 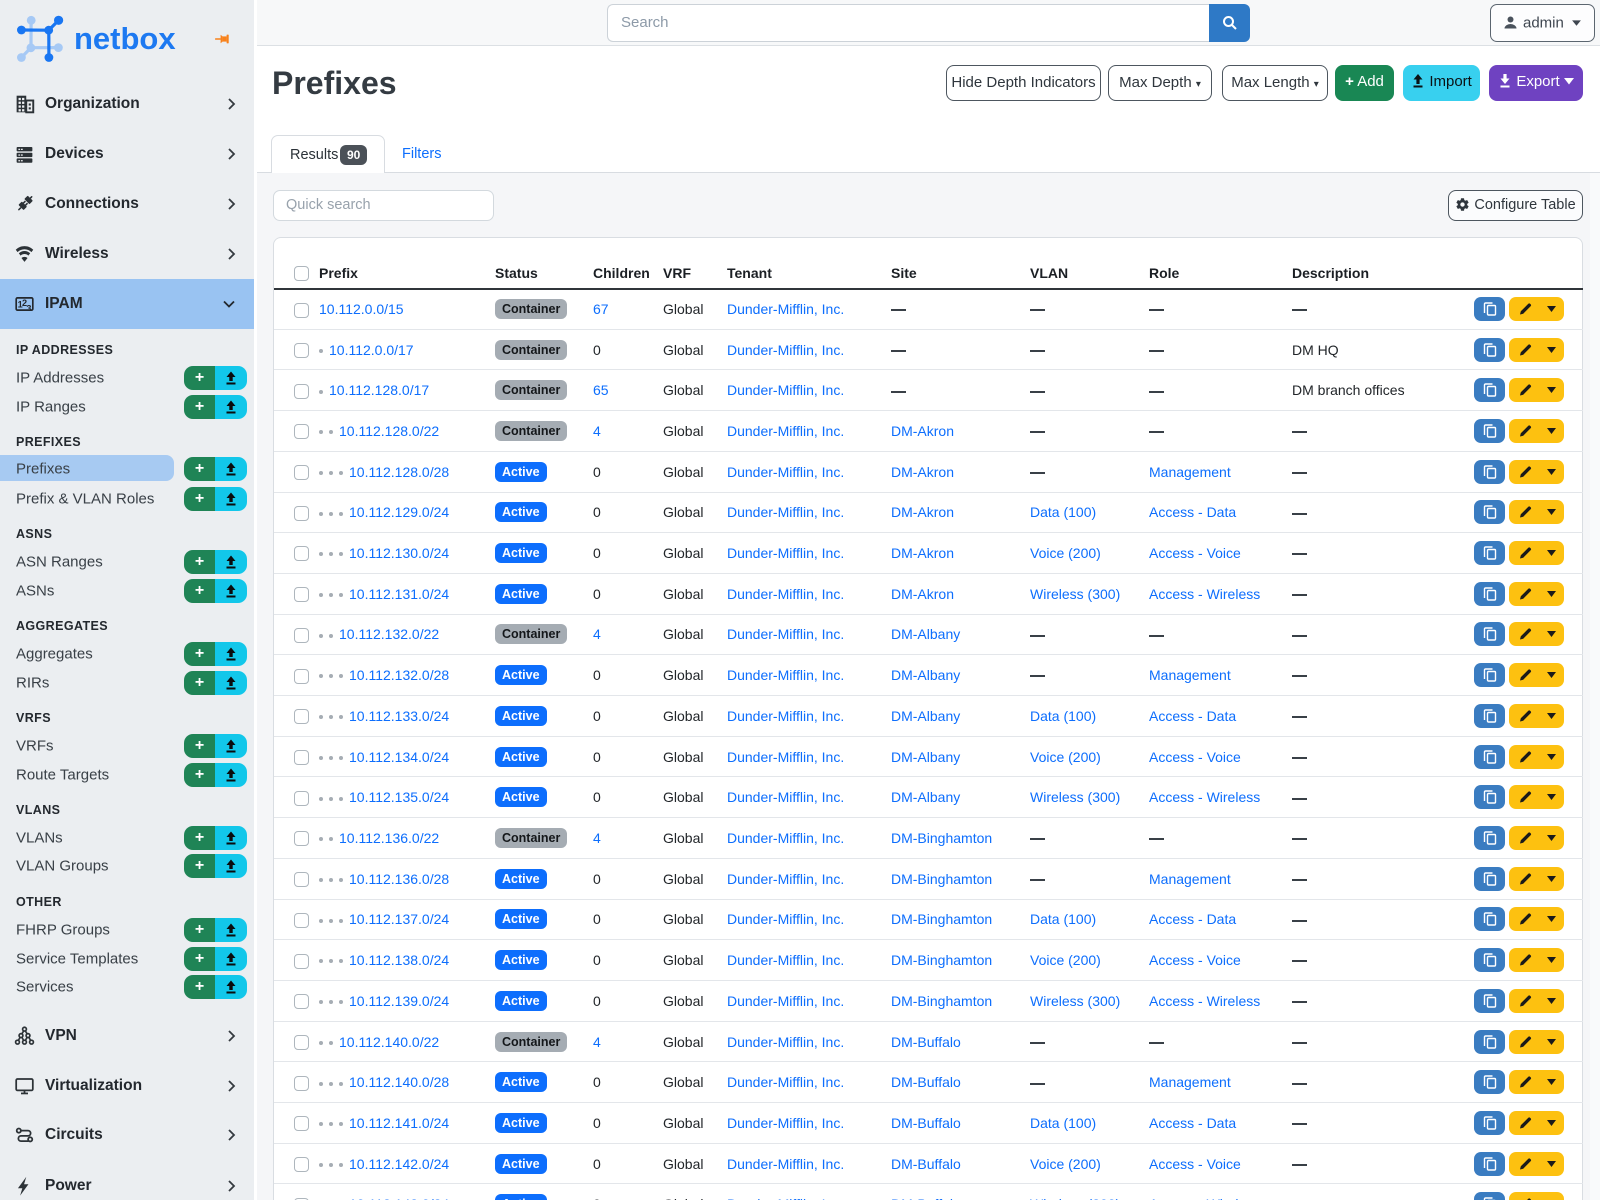 What do you see at coordinates (24, 303) in the screenshot?
I see `svg-text: 2` at bounding box center [24, 303].